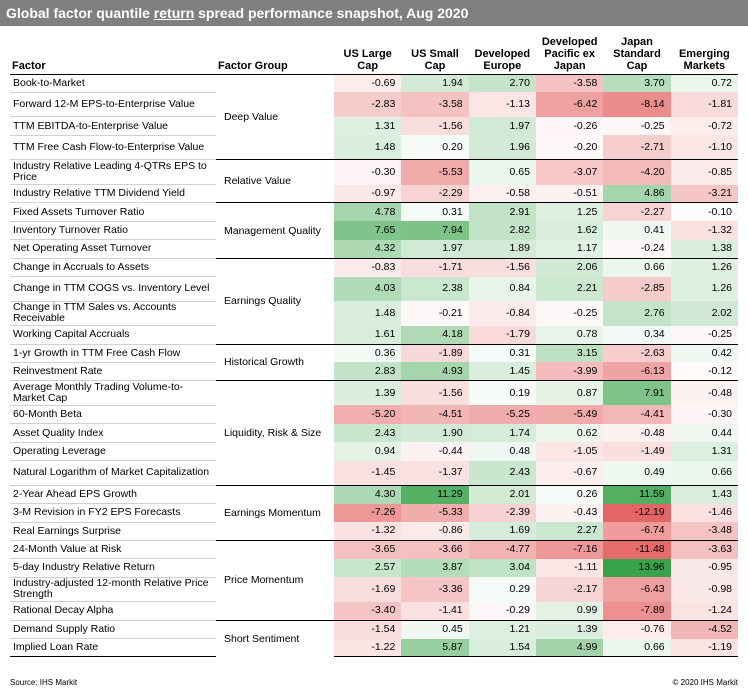 The image size is (748, 691). I want to click on value-cell: 1.48, so click(368, 313).